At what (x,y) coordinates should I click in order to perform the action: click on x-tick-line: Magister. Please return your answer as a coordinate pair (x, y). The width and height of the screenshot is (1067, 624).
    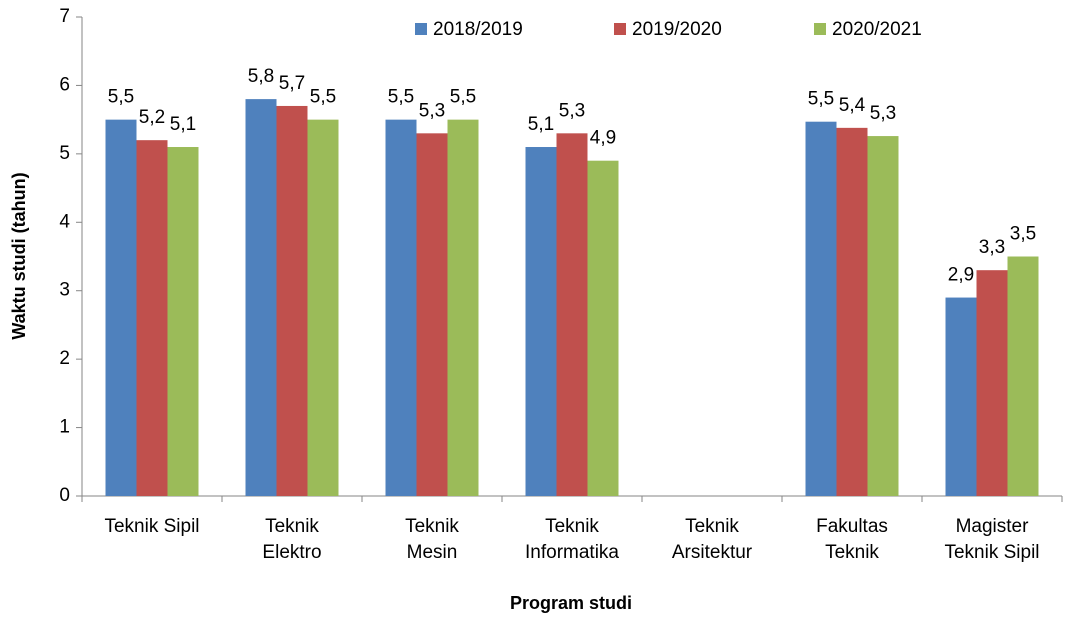
    Looking at the image, I should click on (993, 526).